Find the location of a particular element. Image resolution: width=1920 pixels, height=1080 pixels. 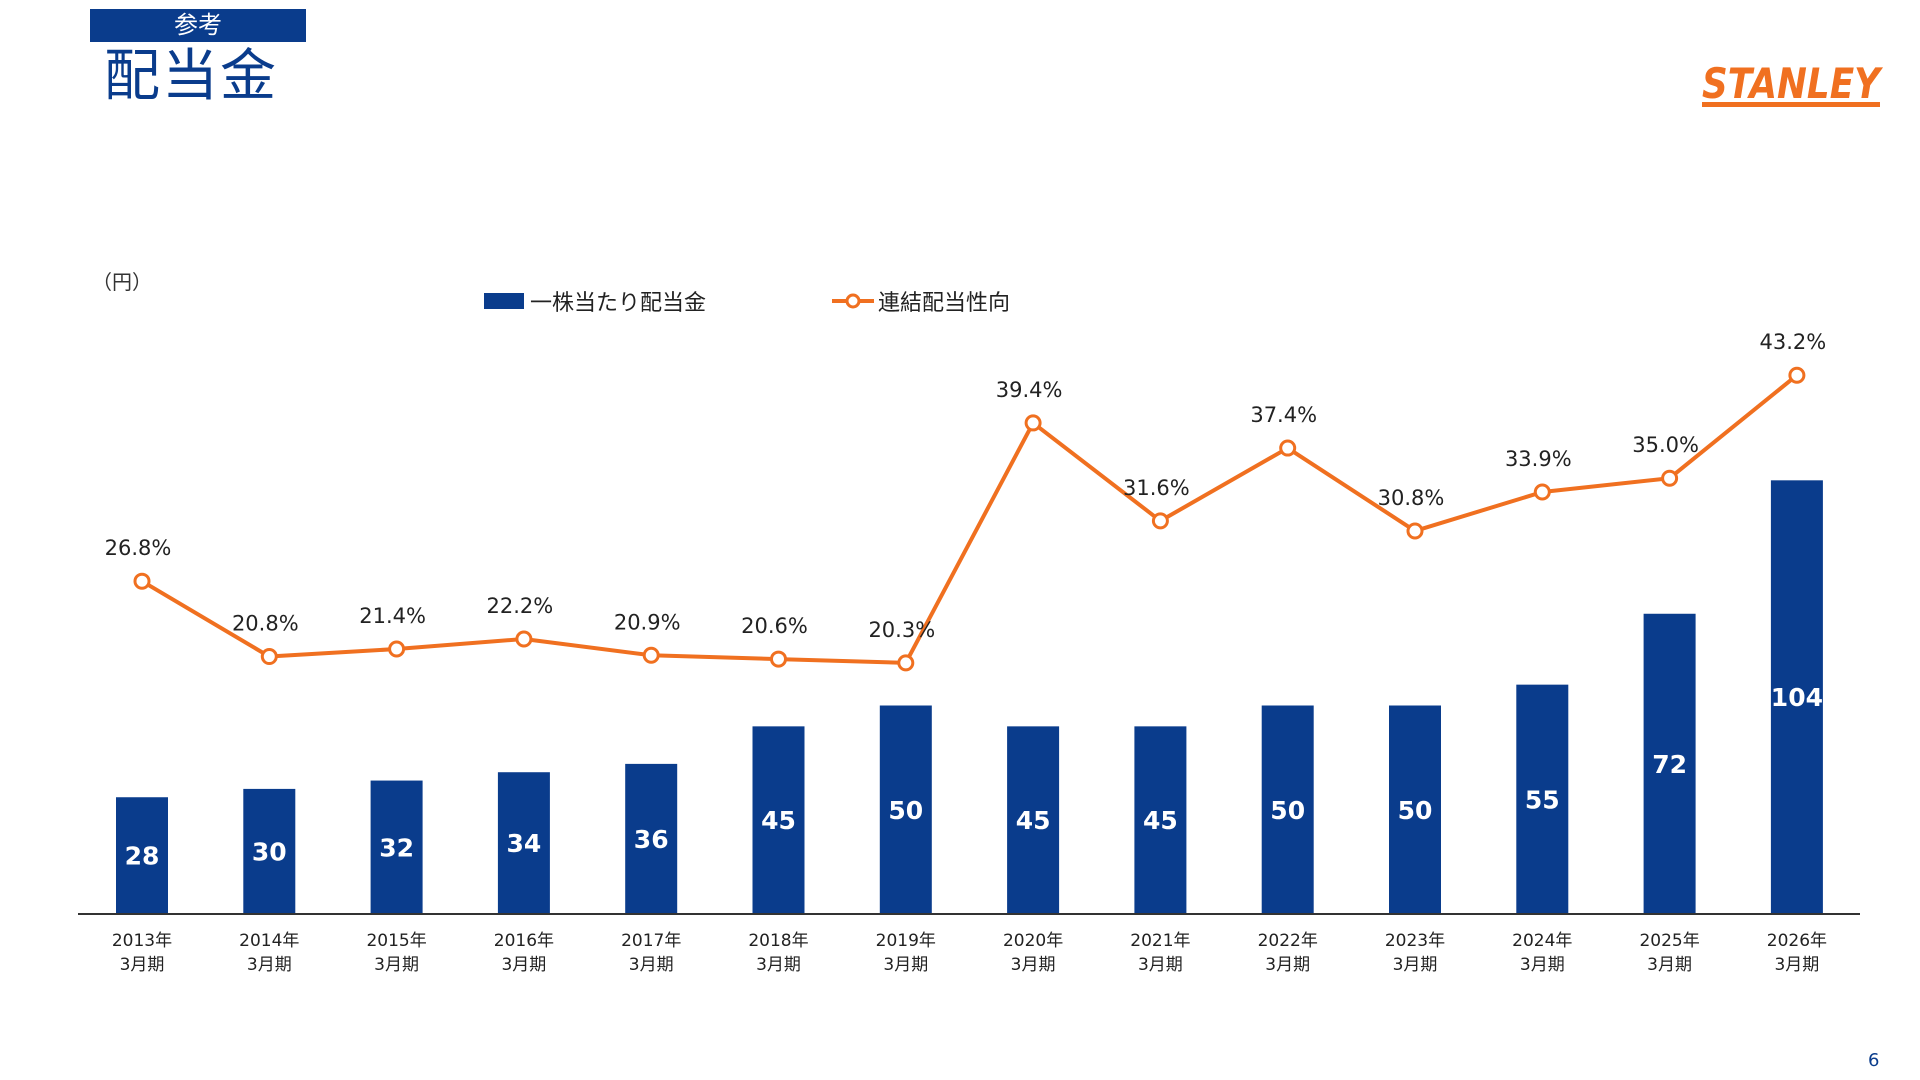

x-tick-label: 2023年 3月期 is located at coordinates (1415, 953).